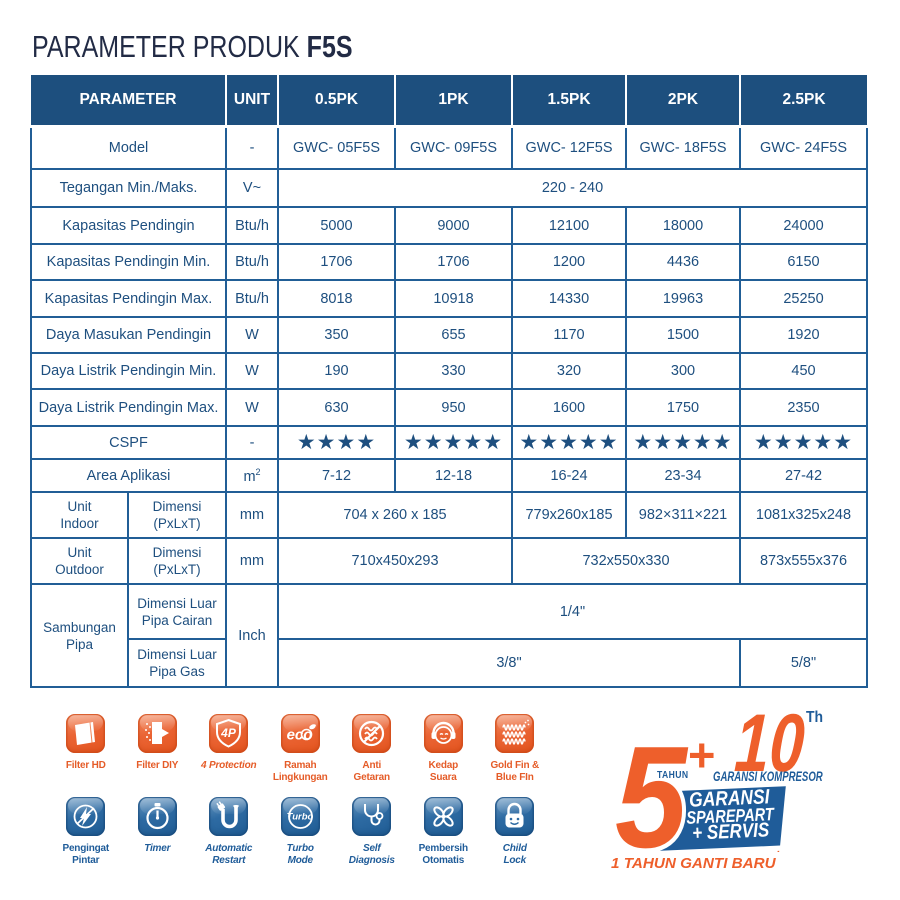  I want to click on svg-text: eco, so click(299, 735).